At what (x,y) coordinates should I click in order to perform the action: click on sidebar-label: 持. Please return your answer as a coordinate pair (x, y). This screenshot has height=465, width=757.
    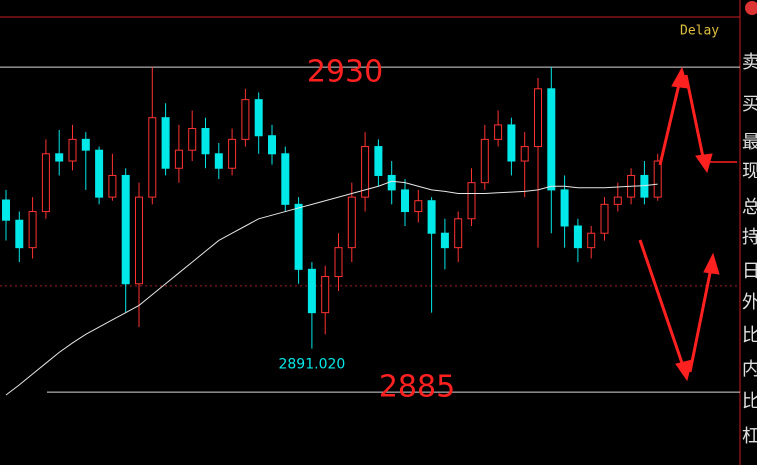
    Looking at the image, I should click on (749, 237).